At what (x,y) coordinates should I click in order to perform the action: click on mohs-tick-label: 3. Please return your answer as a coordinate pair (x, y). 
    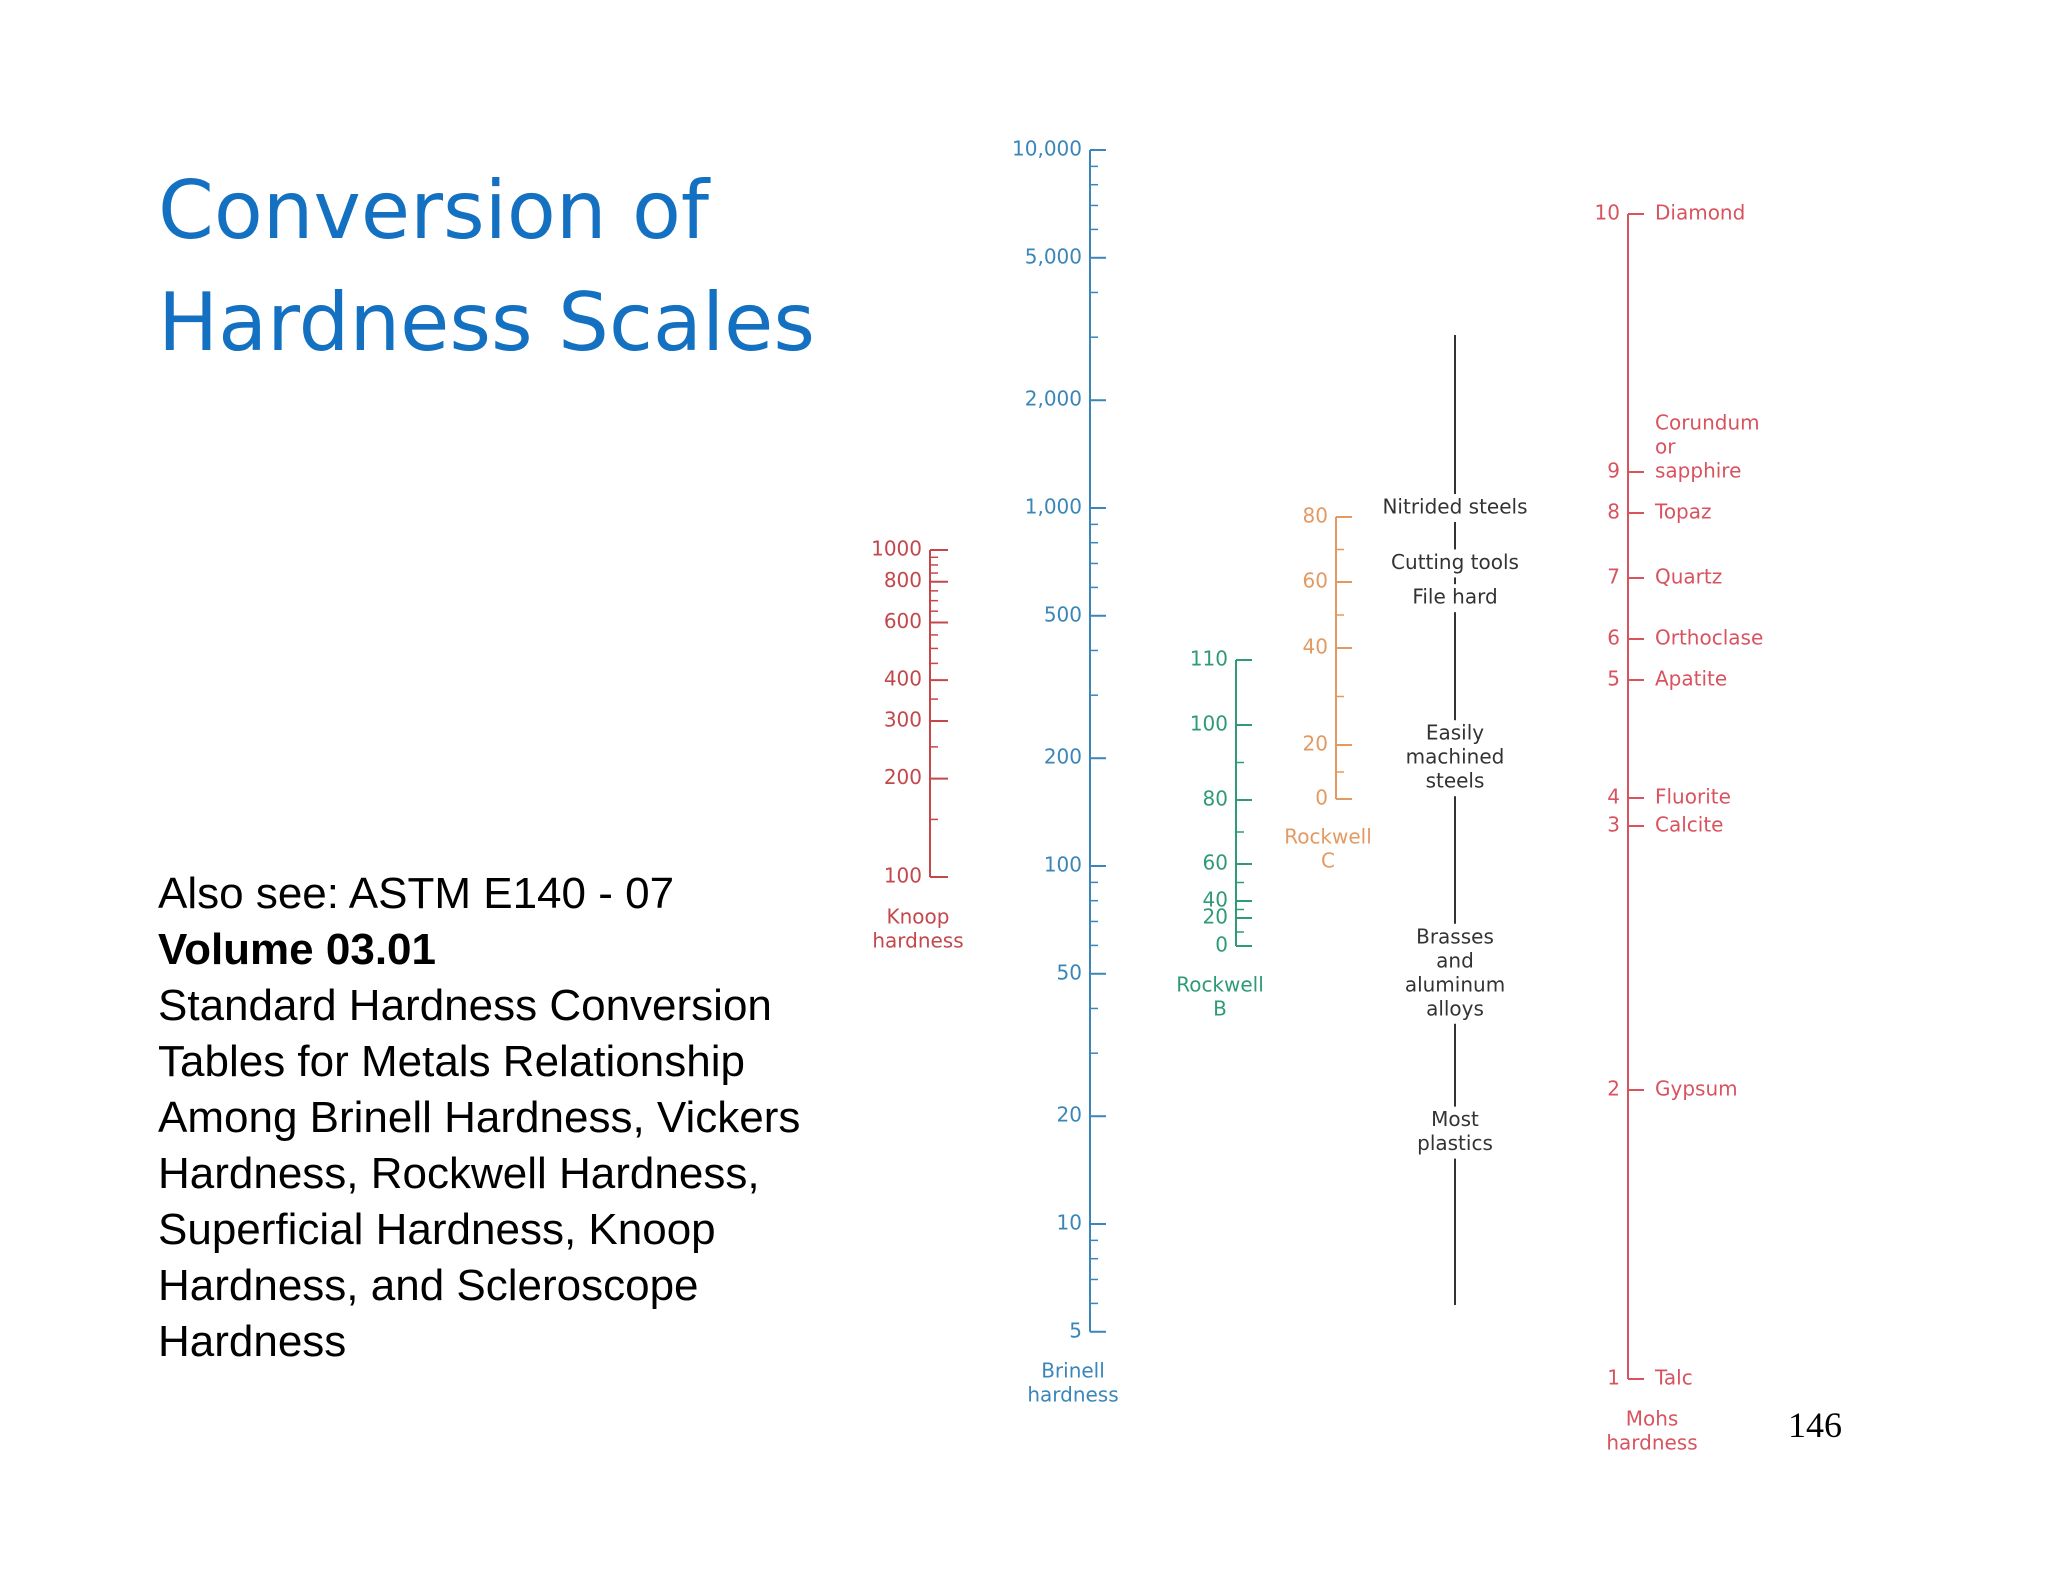
    Looking at the image, I should click on (1613, 825).